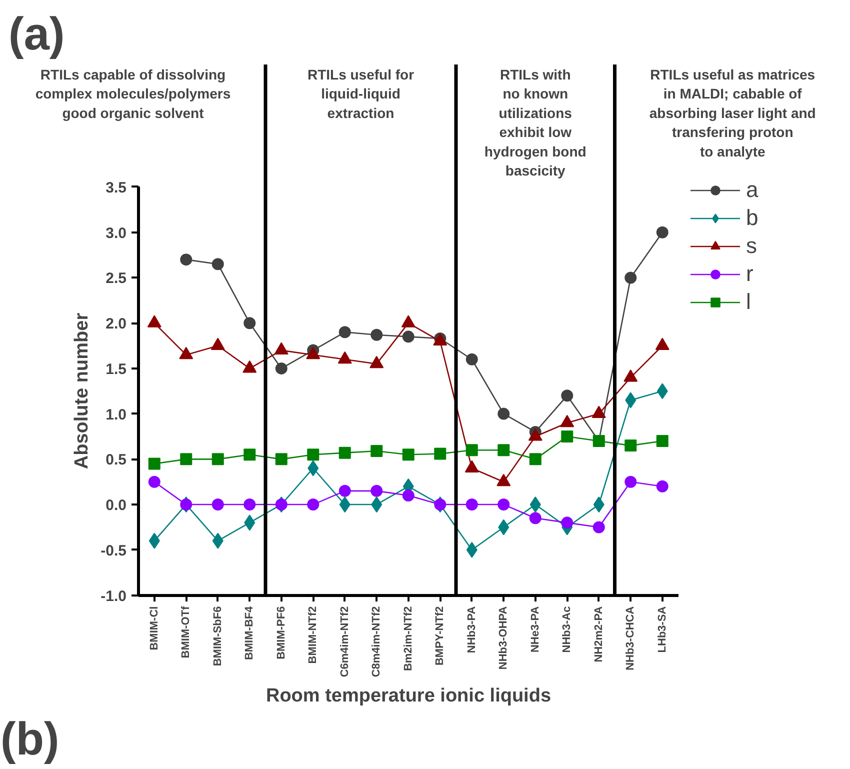 Image resolution: width=850 pixels, height=769 pixels. I want to click on legend-label: a, so click(753, 190).